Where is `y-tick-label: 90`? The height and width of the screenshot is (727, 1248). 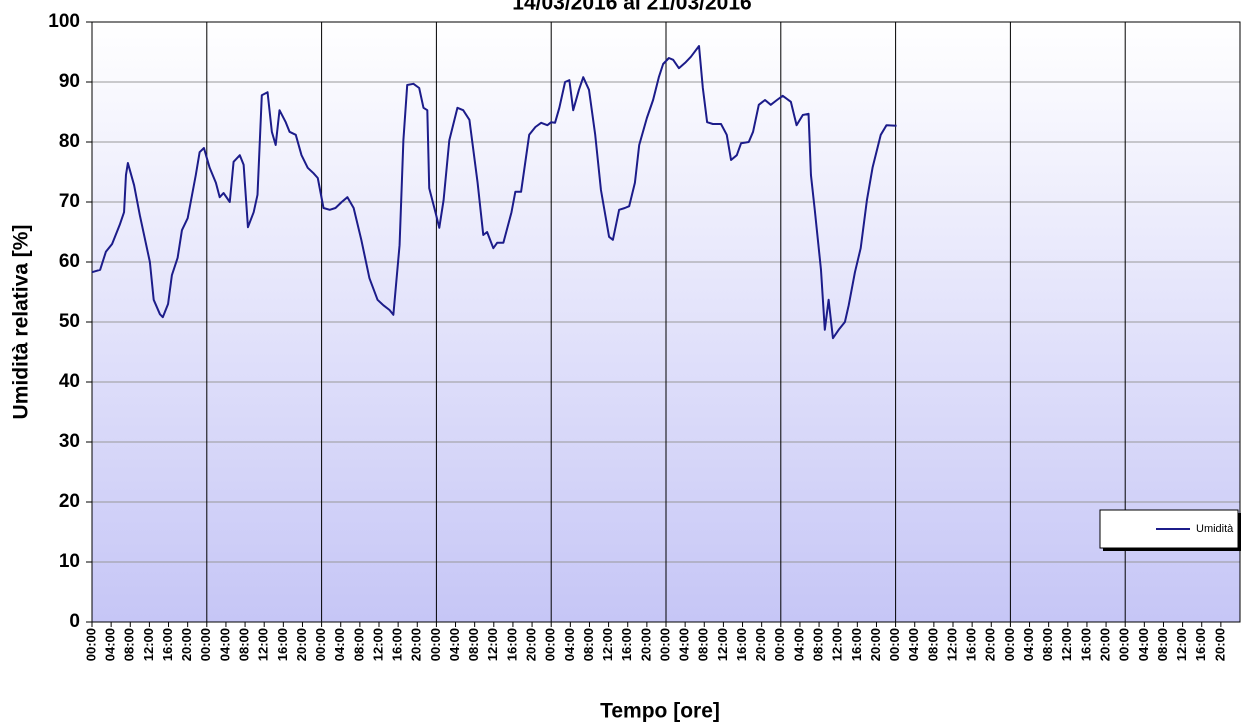 y-tick-label: 90 is located at coordinates (69, 81).